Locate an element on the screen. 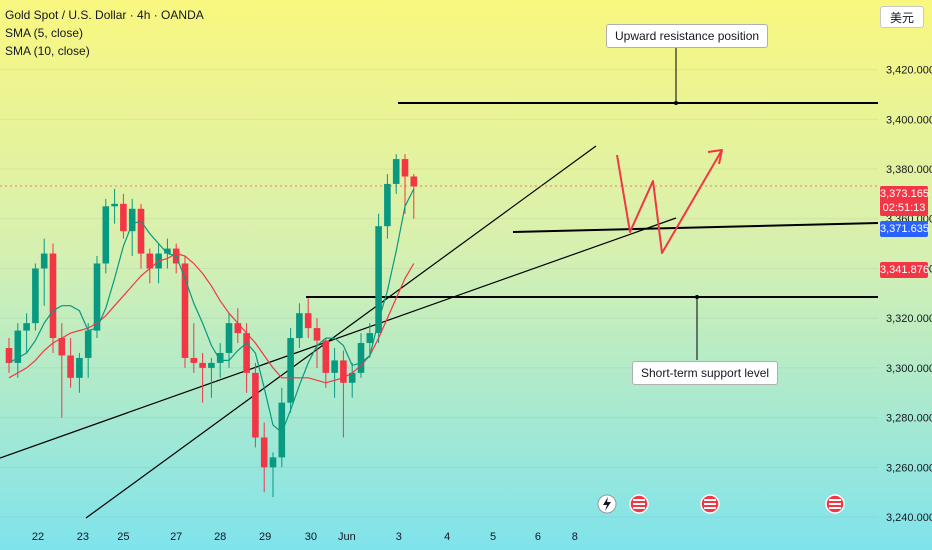 Image resolution: width=932 pixels, height=550 pixels. projection-arrowhead is located at coordinates (715, 157).